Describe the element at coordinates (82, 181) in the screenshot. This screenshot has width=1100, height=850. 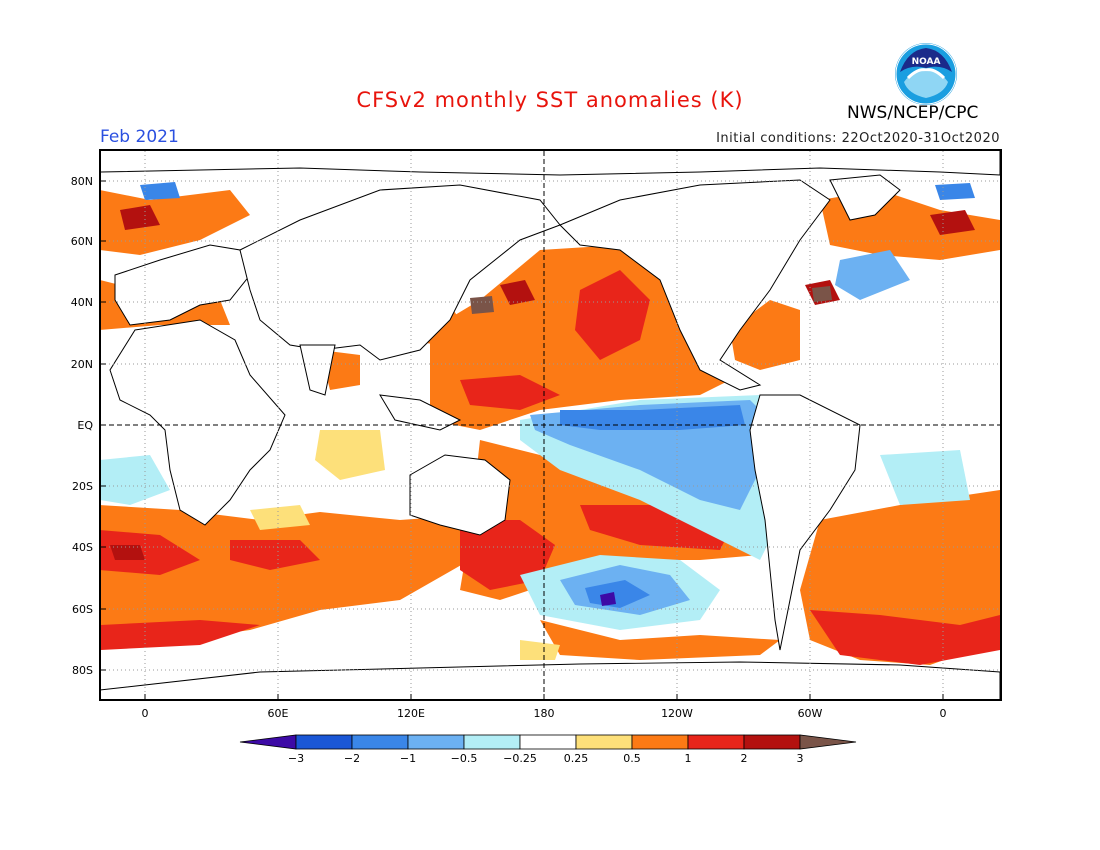
I see `lat-label: 80N` at that location.